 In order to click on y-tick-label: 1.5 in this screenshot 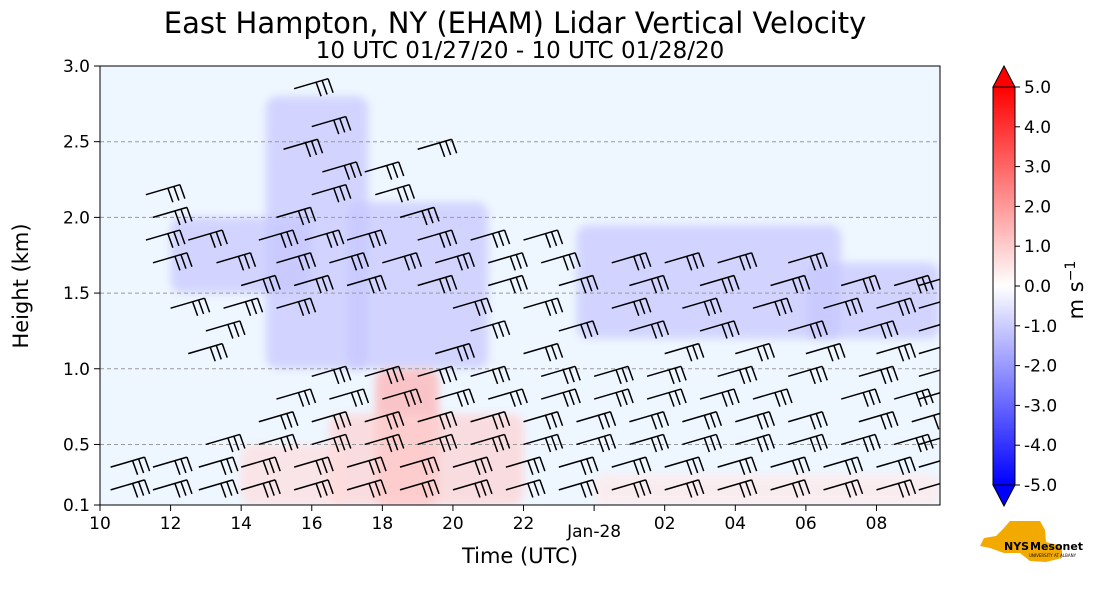, I will do `click(76, 294)`.